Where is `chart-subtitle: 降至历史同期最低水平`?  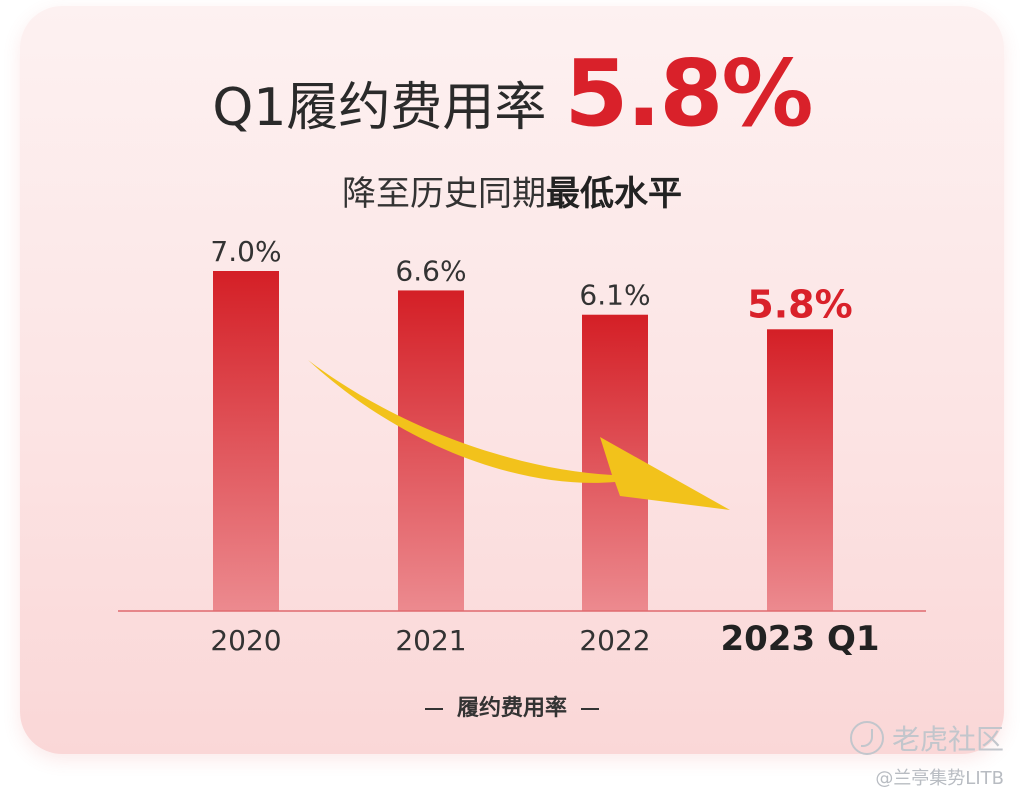 chart-subtitle: 降至历史同期最低水平 is located at coordinates (512, 190).